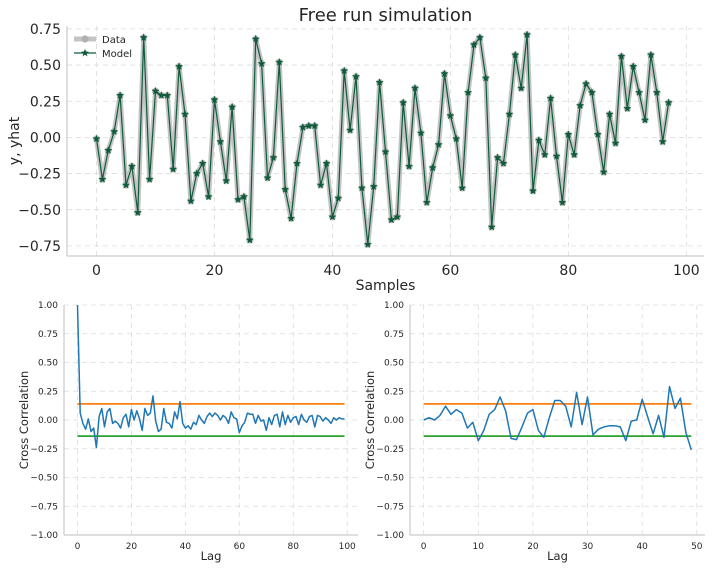 The width and height of the screenshot is (712, 568). Describe the element at coordinates (210, 376) in the screenshot. I see `correlation-line-left` at that location.